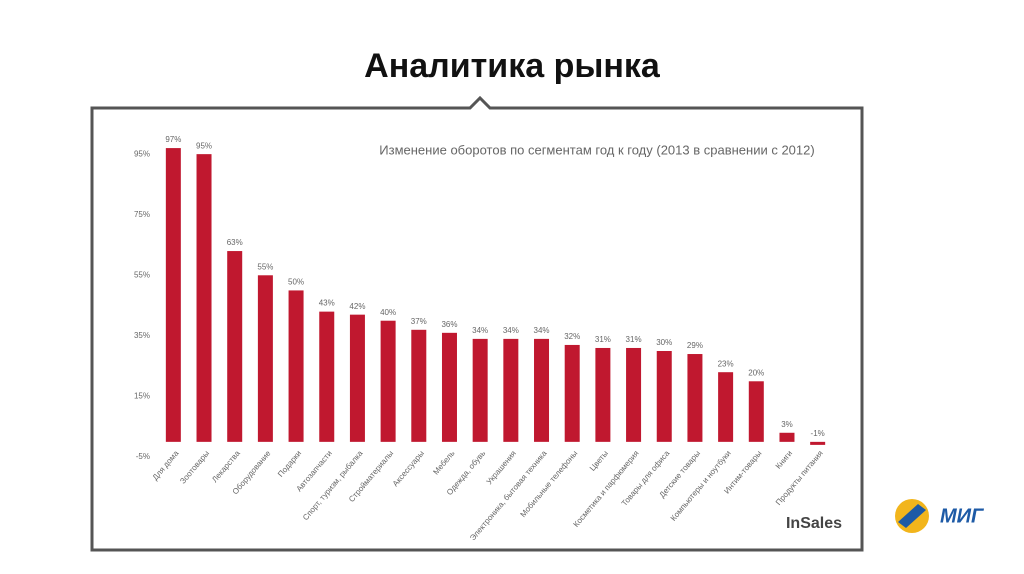 This screenshot has width=1024, height=574. What do you see at coordinates (814, 523) in the screenshot?
I see `source-logo: InSales` at bounding box center [814, 523].